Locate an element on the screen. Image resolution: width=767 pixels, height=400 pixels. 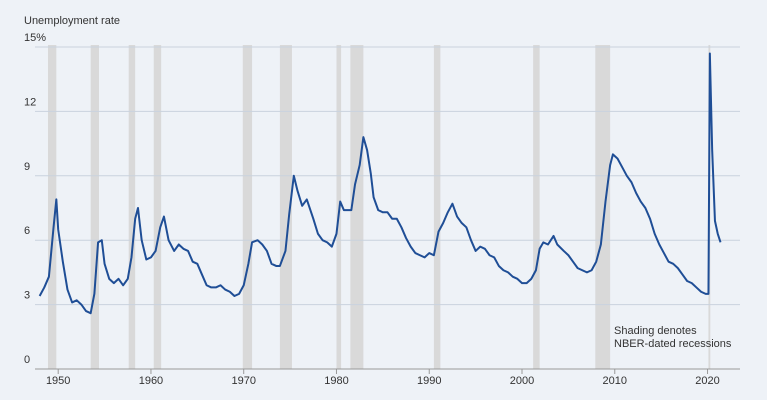
y-tick-label: 3 is located at coordinates (27, 296).